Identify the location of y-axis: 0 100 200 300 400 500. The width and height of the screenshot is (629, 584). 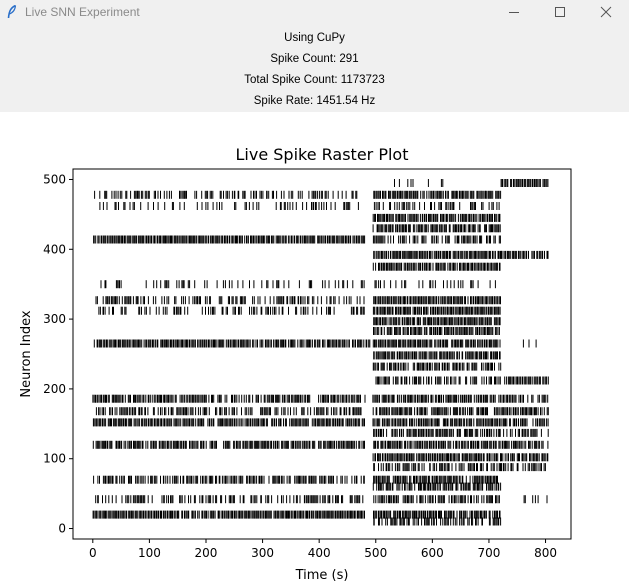
(58, 354).